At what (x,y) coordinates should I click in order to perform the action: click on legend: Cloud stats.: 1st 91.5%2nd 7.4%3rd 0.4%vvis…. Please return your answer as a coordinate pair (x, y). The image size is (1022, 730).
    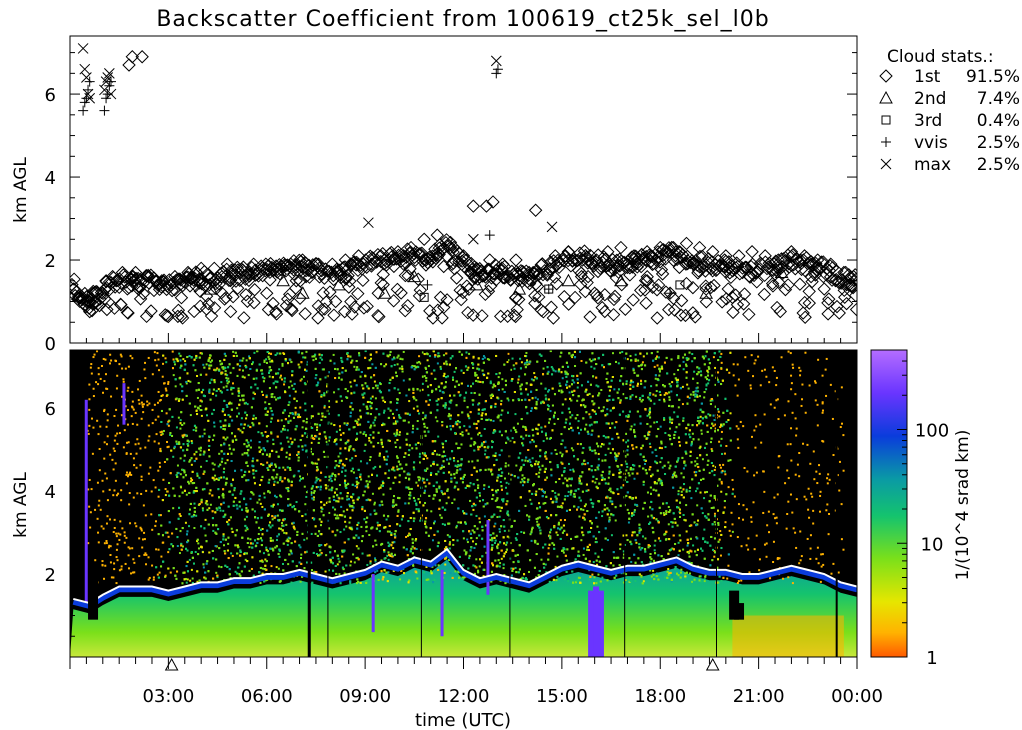
    Looking at the image, I should click on (949, 111).